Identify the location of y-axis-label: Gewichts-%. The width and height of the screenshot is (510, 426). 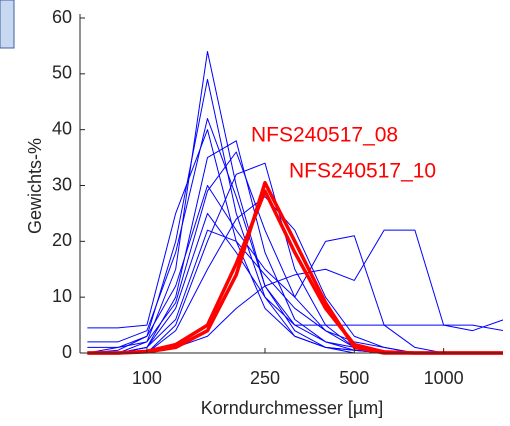
(35, 186).